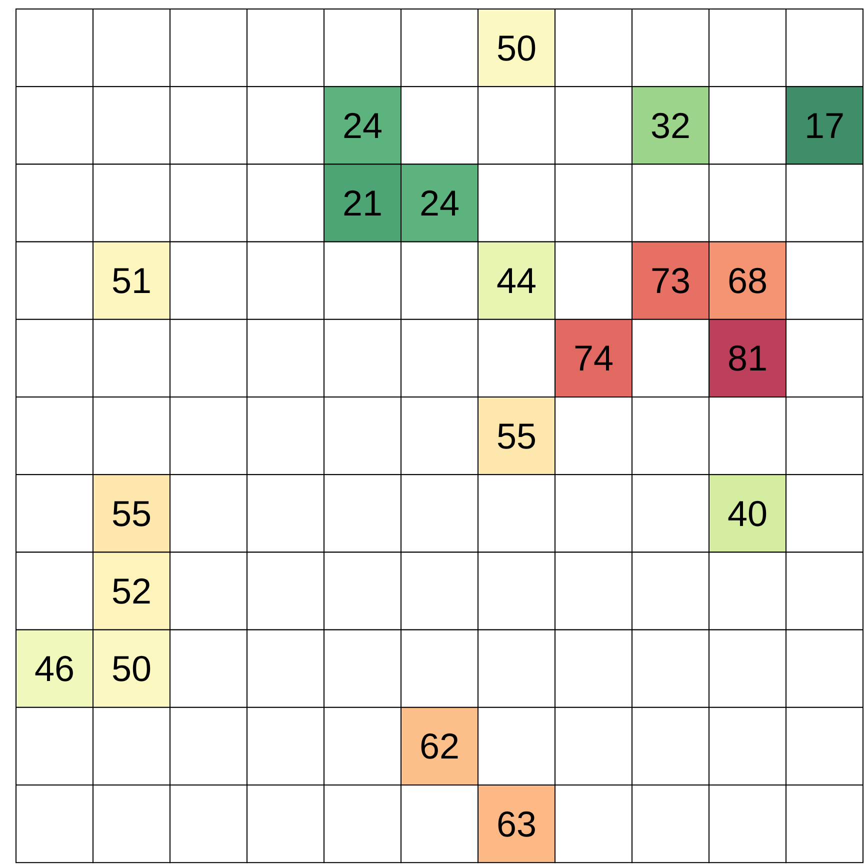  Describe the element at coordinates (824, 125) in the screenshot. I see `data-label: 17` at that location.